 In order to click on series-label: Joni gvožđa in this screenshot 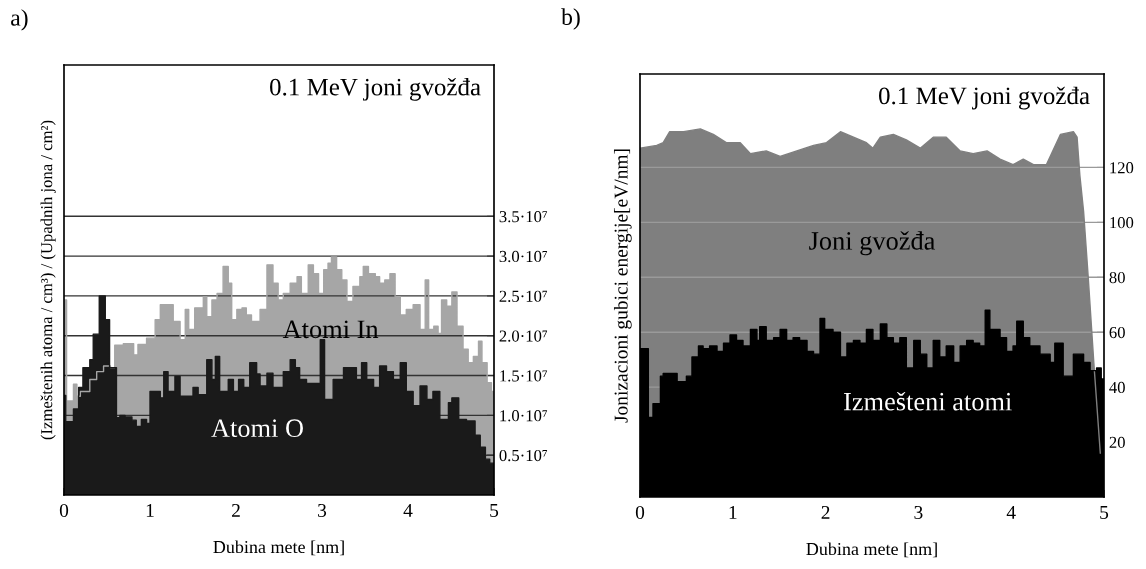, I will do `click(872, 243)`.